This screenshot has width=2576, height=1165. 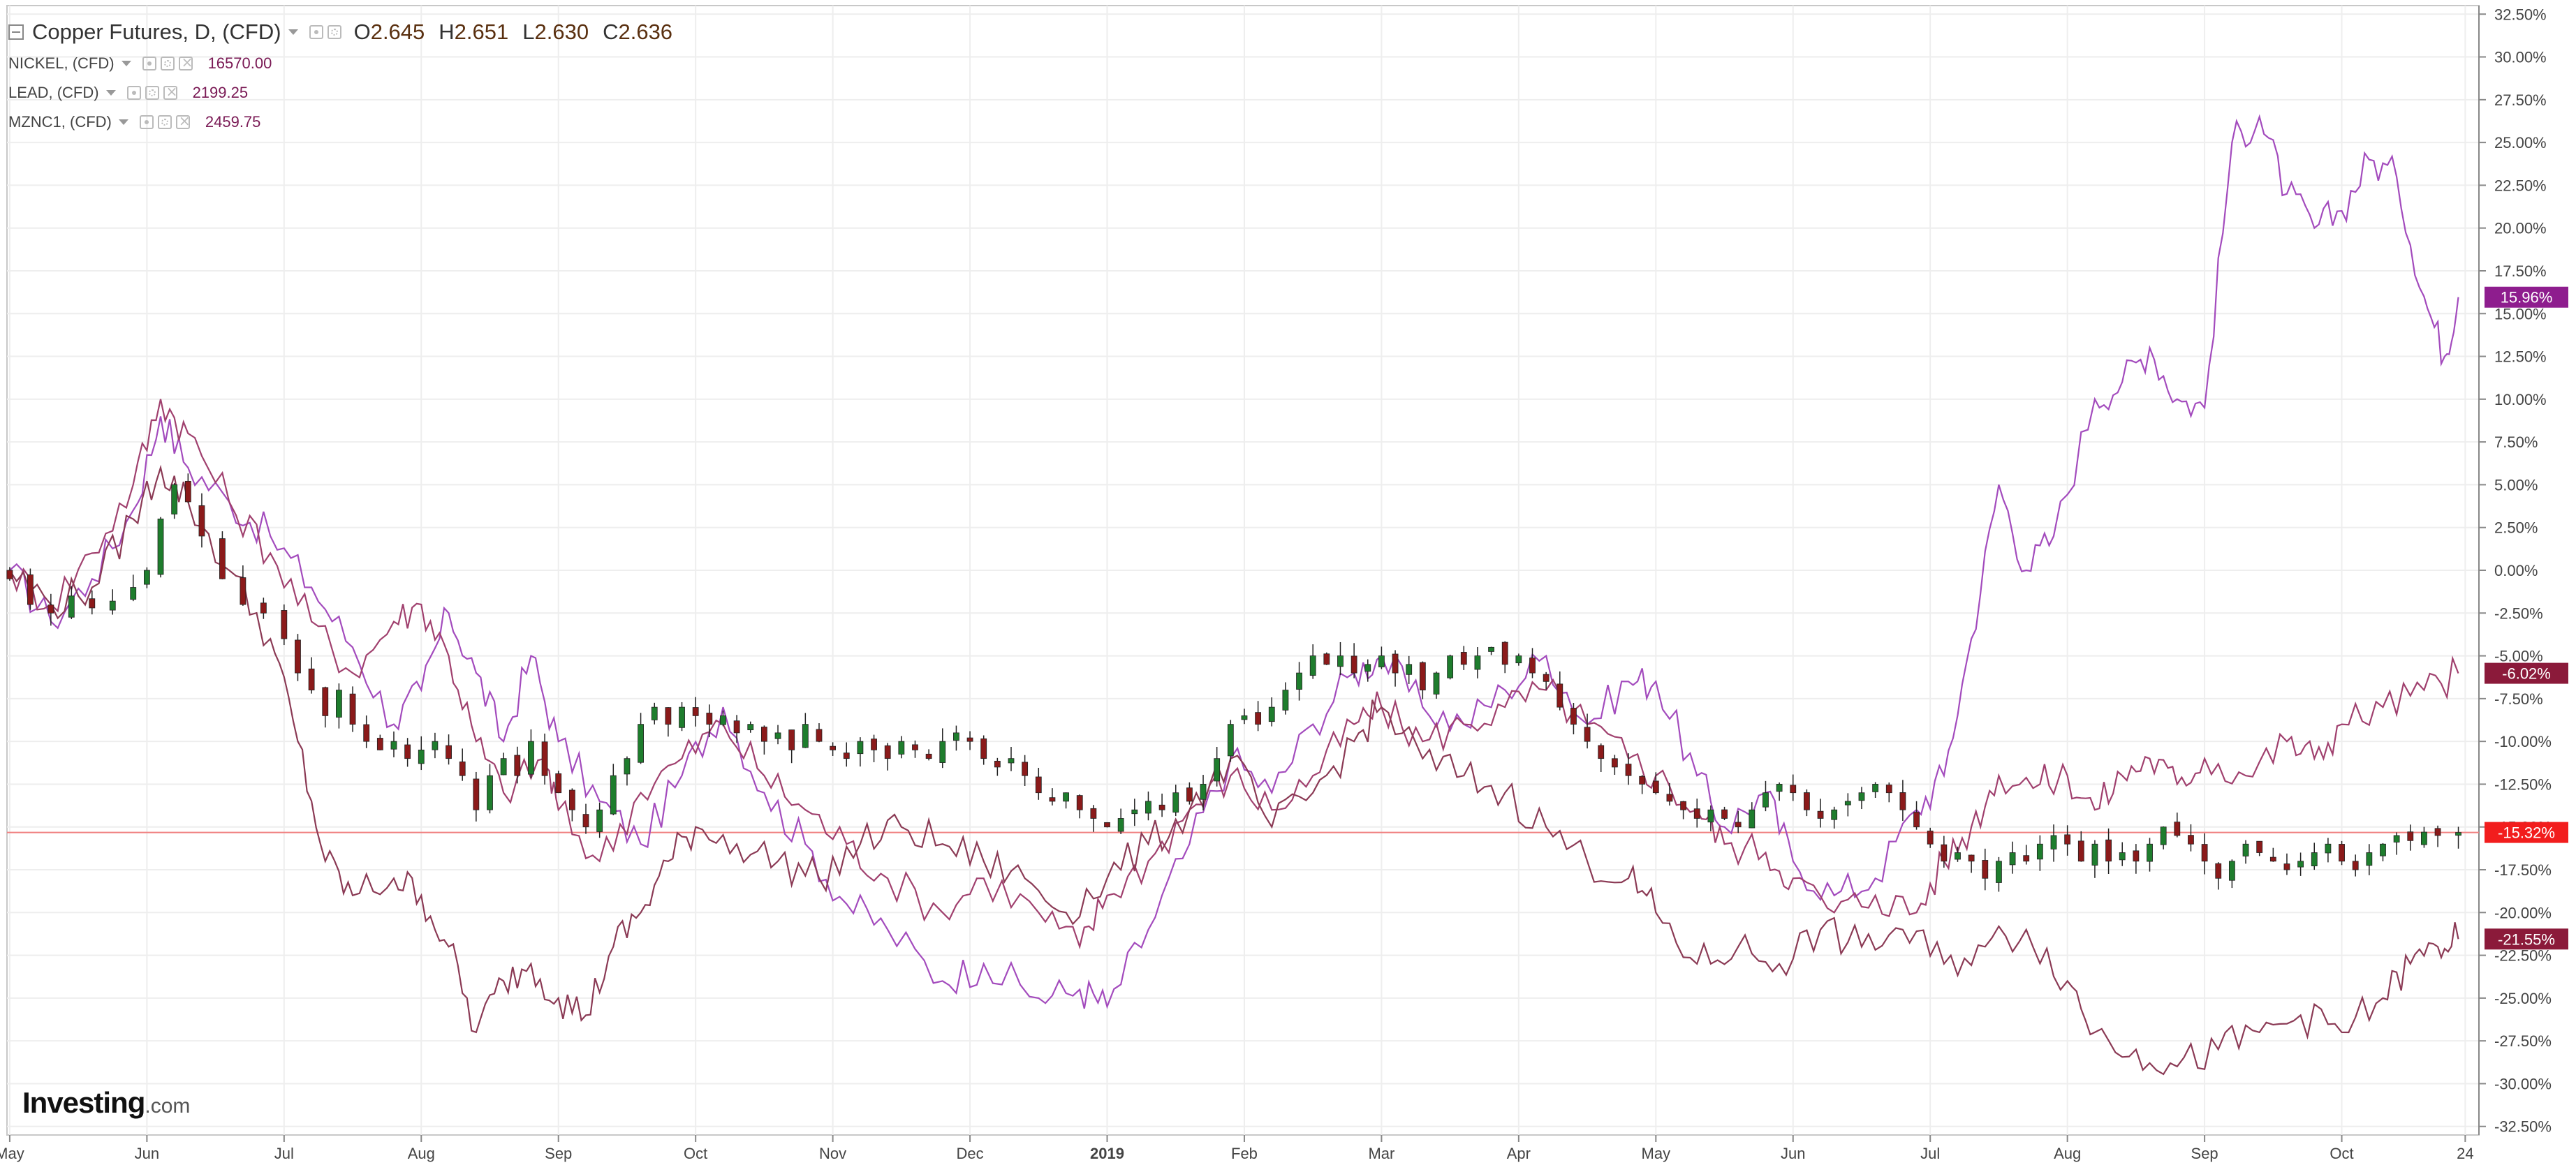 What do you see at coordinates (2523, 956) in the screenshot?
I see `y-tick-label: -22.50%` at bounding box center [2523, 956].